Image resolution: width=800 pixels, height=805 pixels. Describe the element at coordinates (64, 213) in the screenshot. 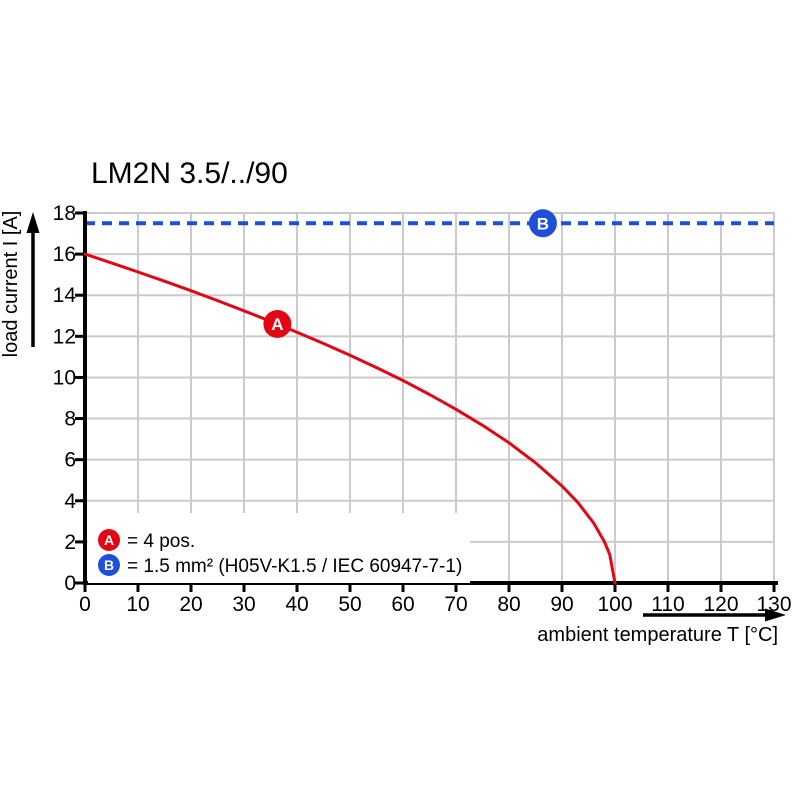

I see `y-tick-label: 18` at that location.